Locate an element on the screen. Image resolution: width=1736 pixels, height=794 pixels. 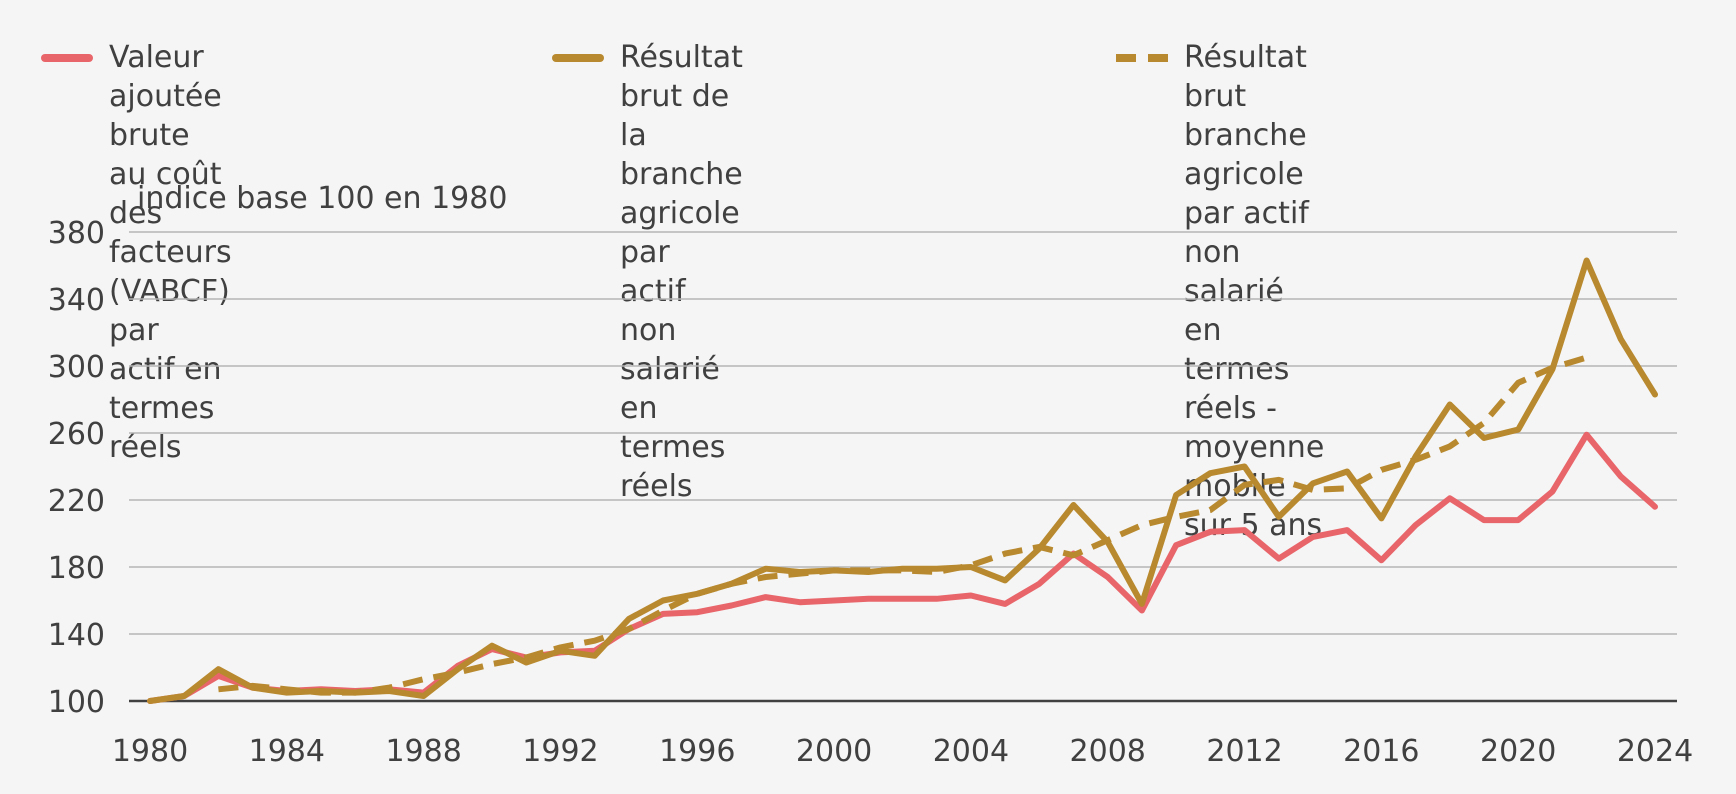
y-tick-label-140: 140 is located at coordinates (76, 635).